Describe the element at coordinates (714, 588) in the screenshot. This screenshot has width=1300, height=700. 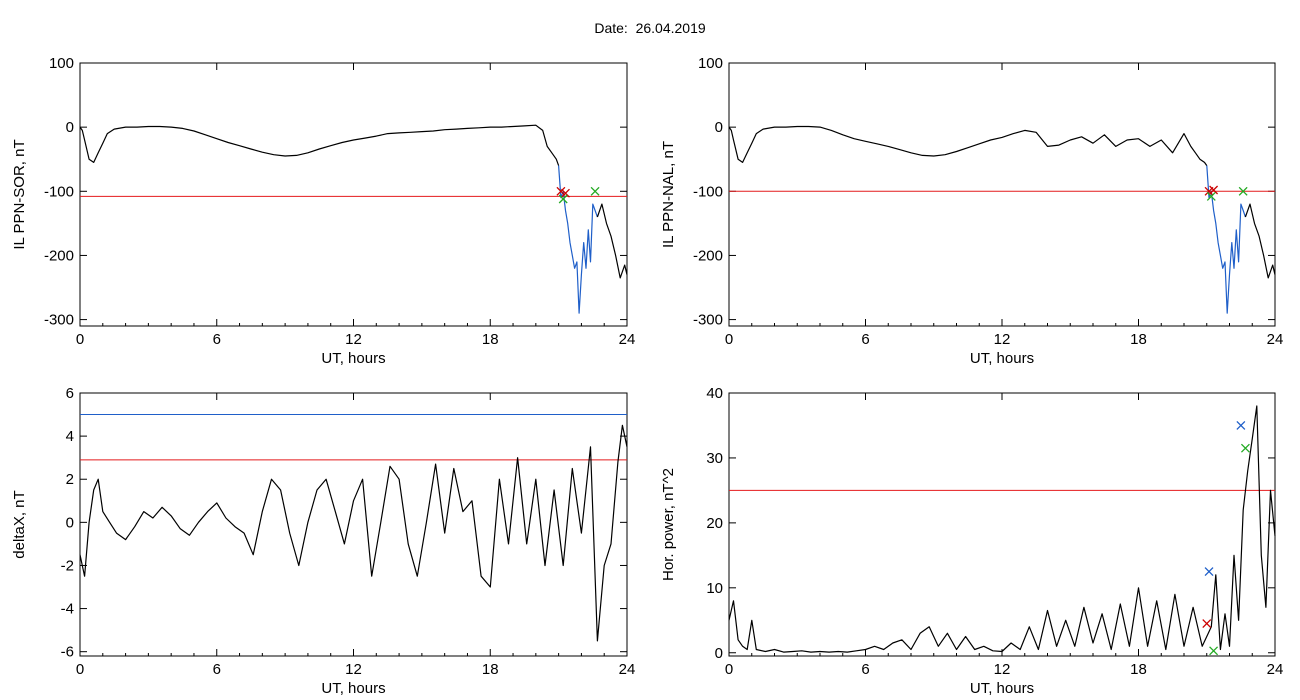
I see `y-tick-label: 10` at that location.